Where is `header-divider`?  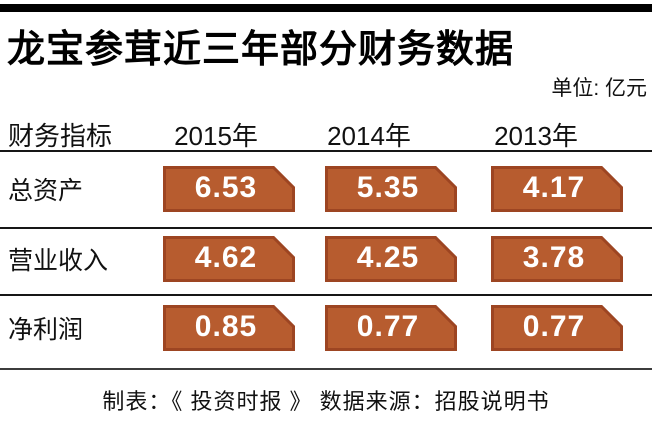
header-divider is located at coordinates (326, 151).